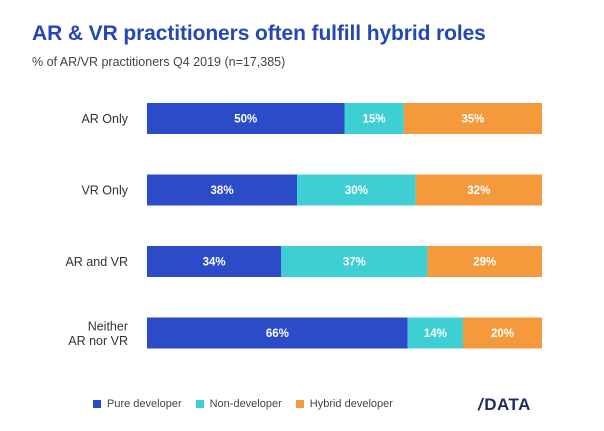  I want to click on value-label-neither-ar-nor-vr-pure-developer: 66%, so click(277, 334).